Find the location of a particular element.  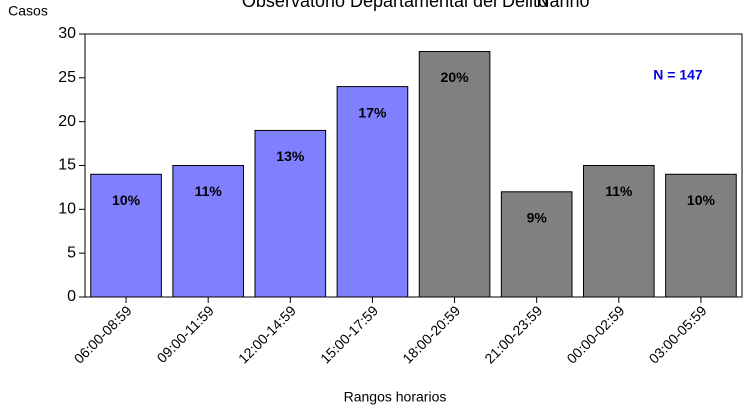

x-axis-label: Rangos horarios is located at coordinates (395, 397).